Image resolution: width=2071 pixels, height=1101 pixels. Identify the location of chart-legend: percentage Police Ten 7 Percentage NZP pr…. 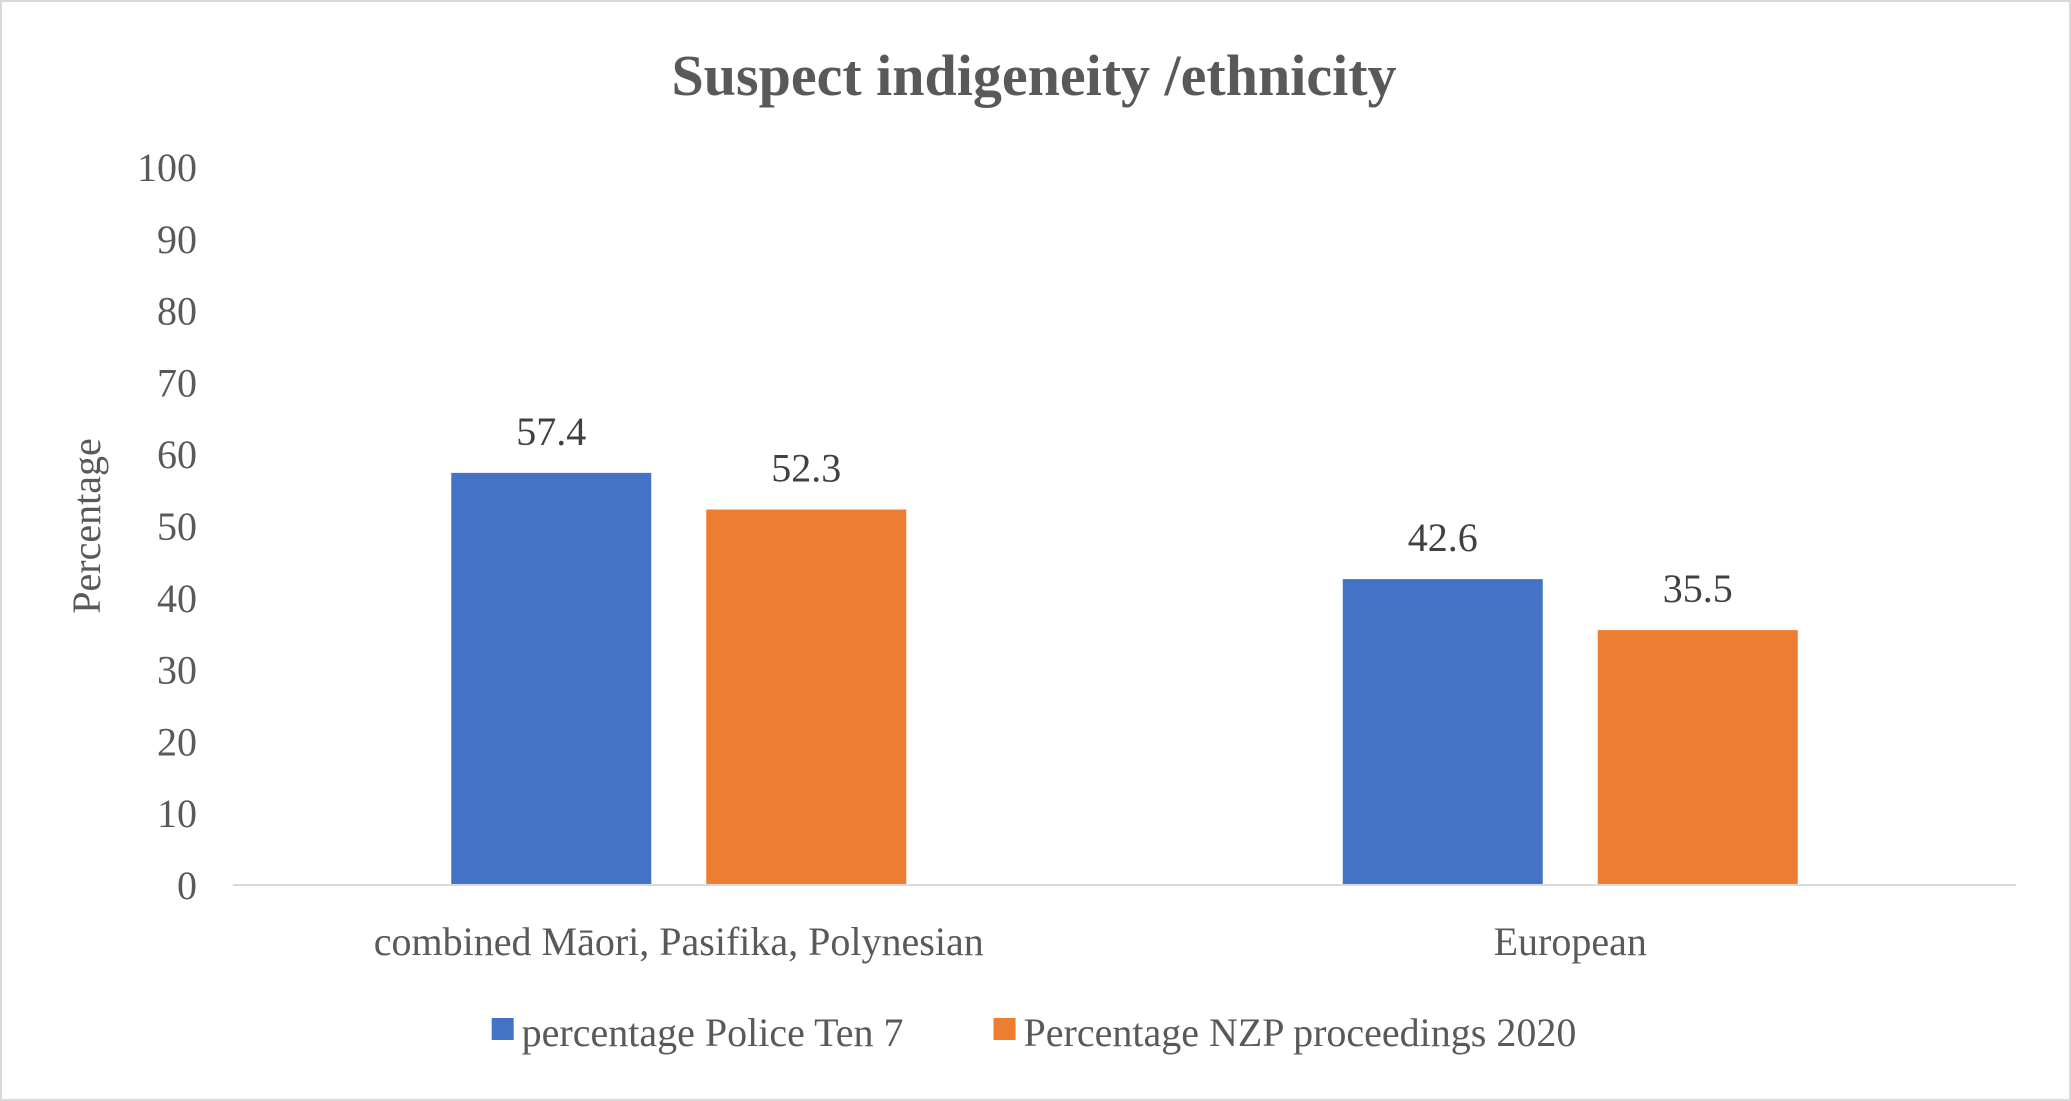
(1034, 1032).